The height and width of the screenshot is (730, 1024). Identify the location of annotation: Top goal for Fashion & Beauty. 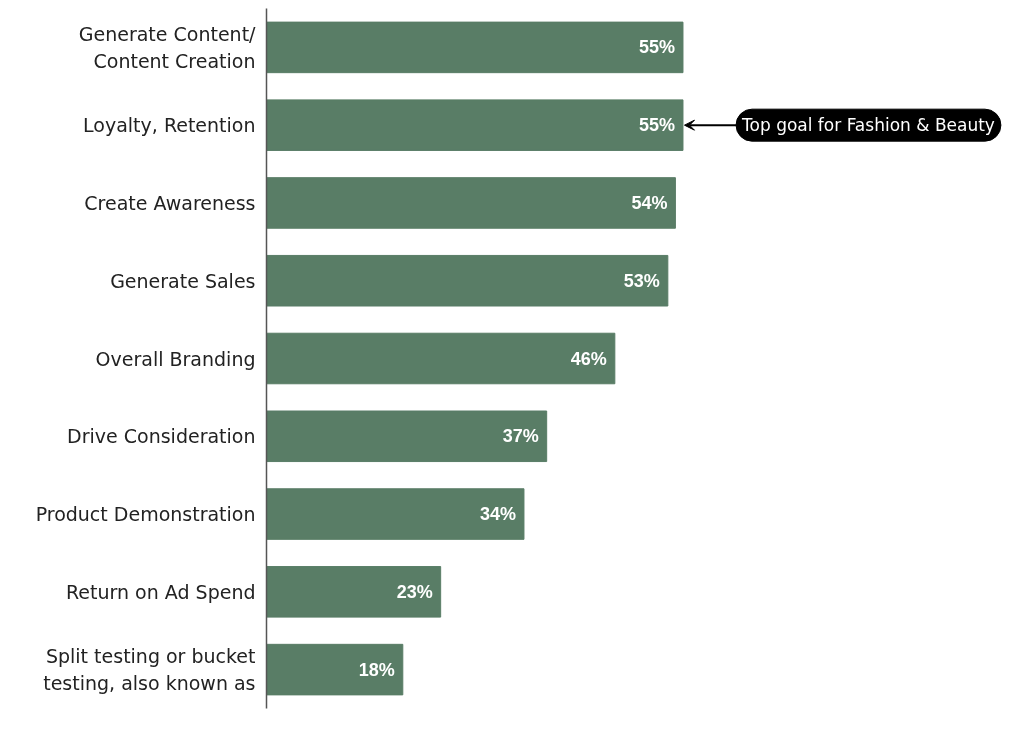
(868, 125).